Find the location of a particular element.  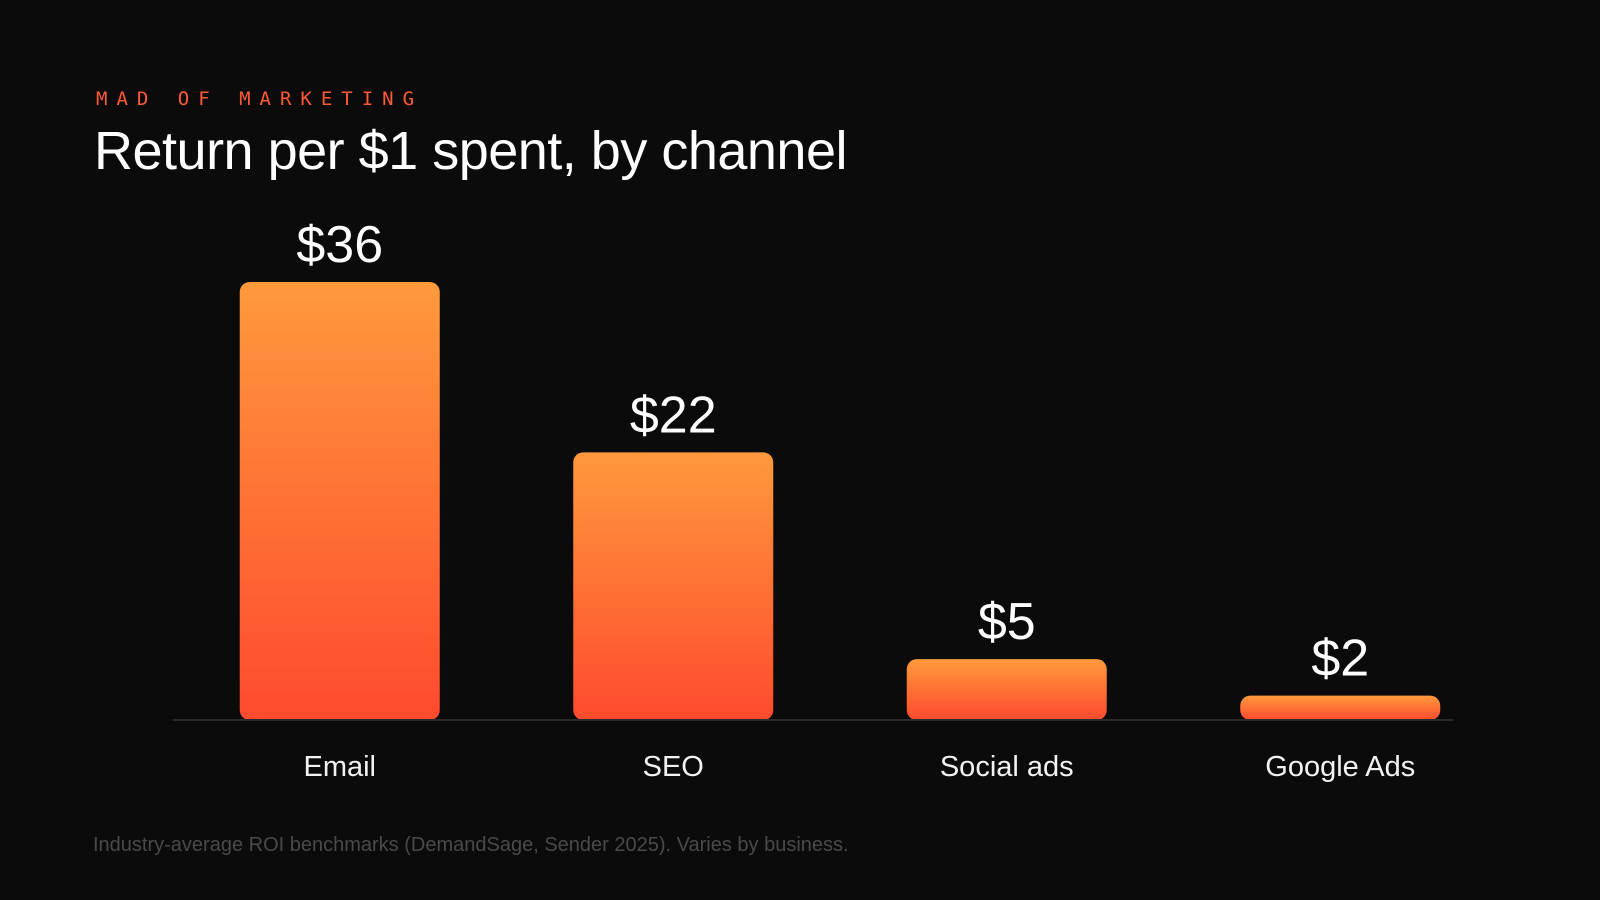

eyebrow-label: MAD OF MARKETING is located at coordinates (260, 99).